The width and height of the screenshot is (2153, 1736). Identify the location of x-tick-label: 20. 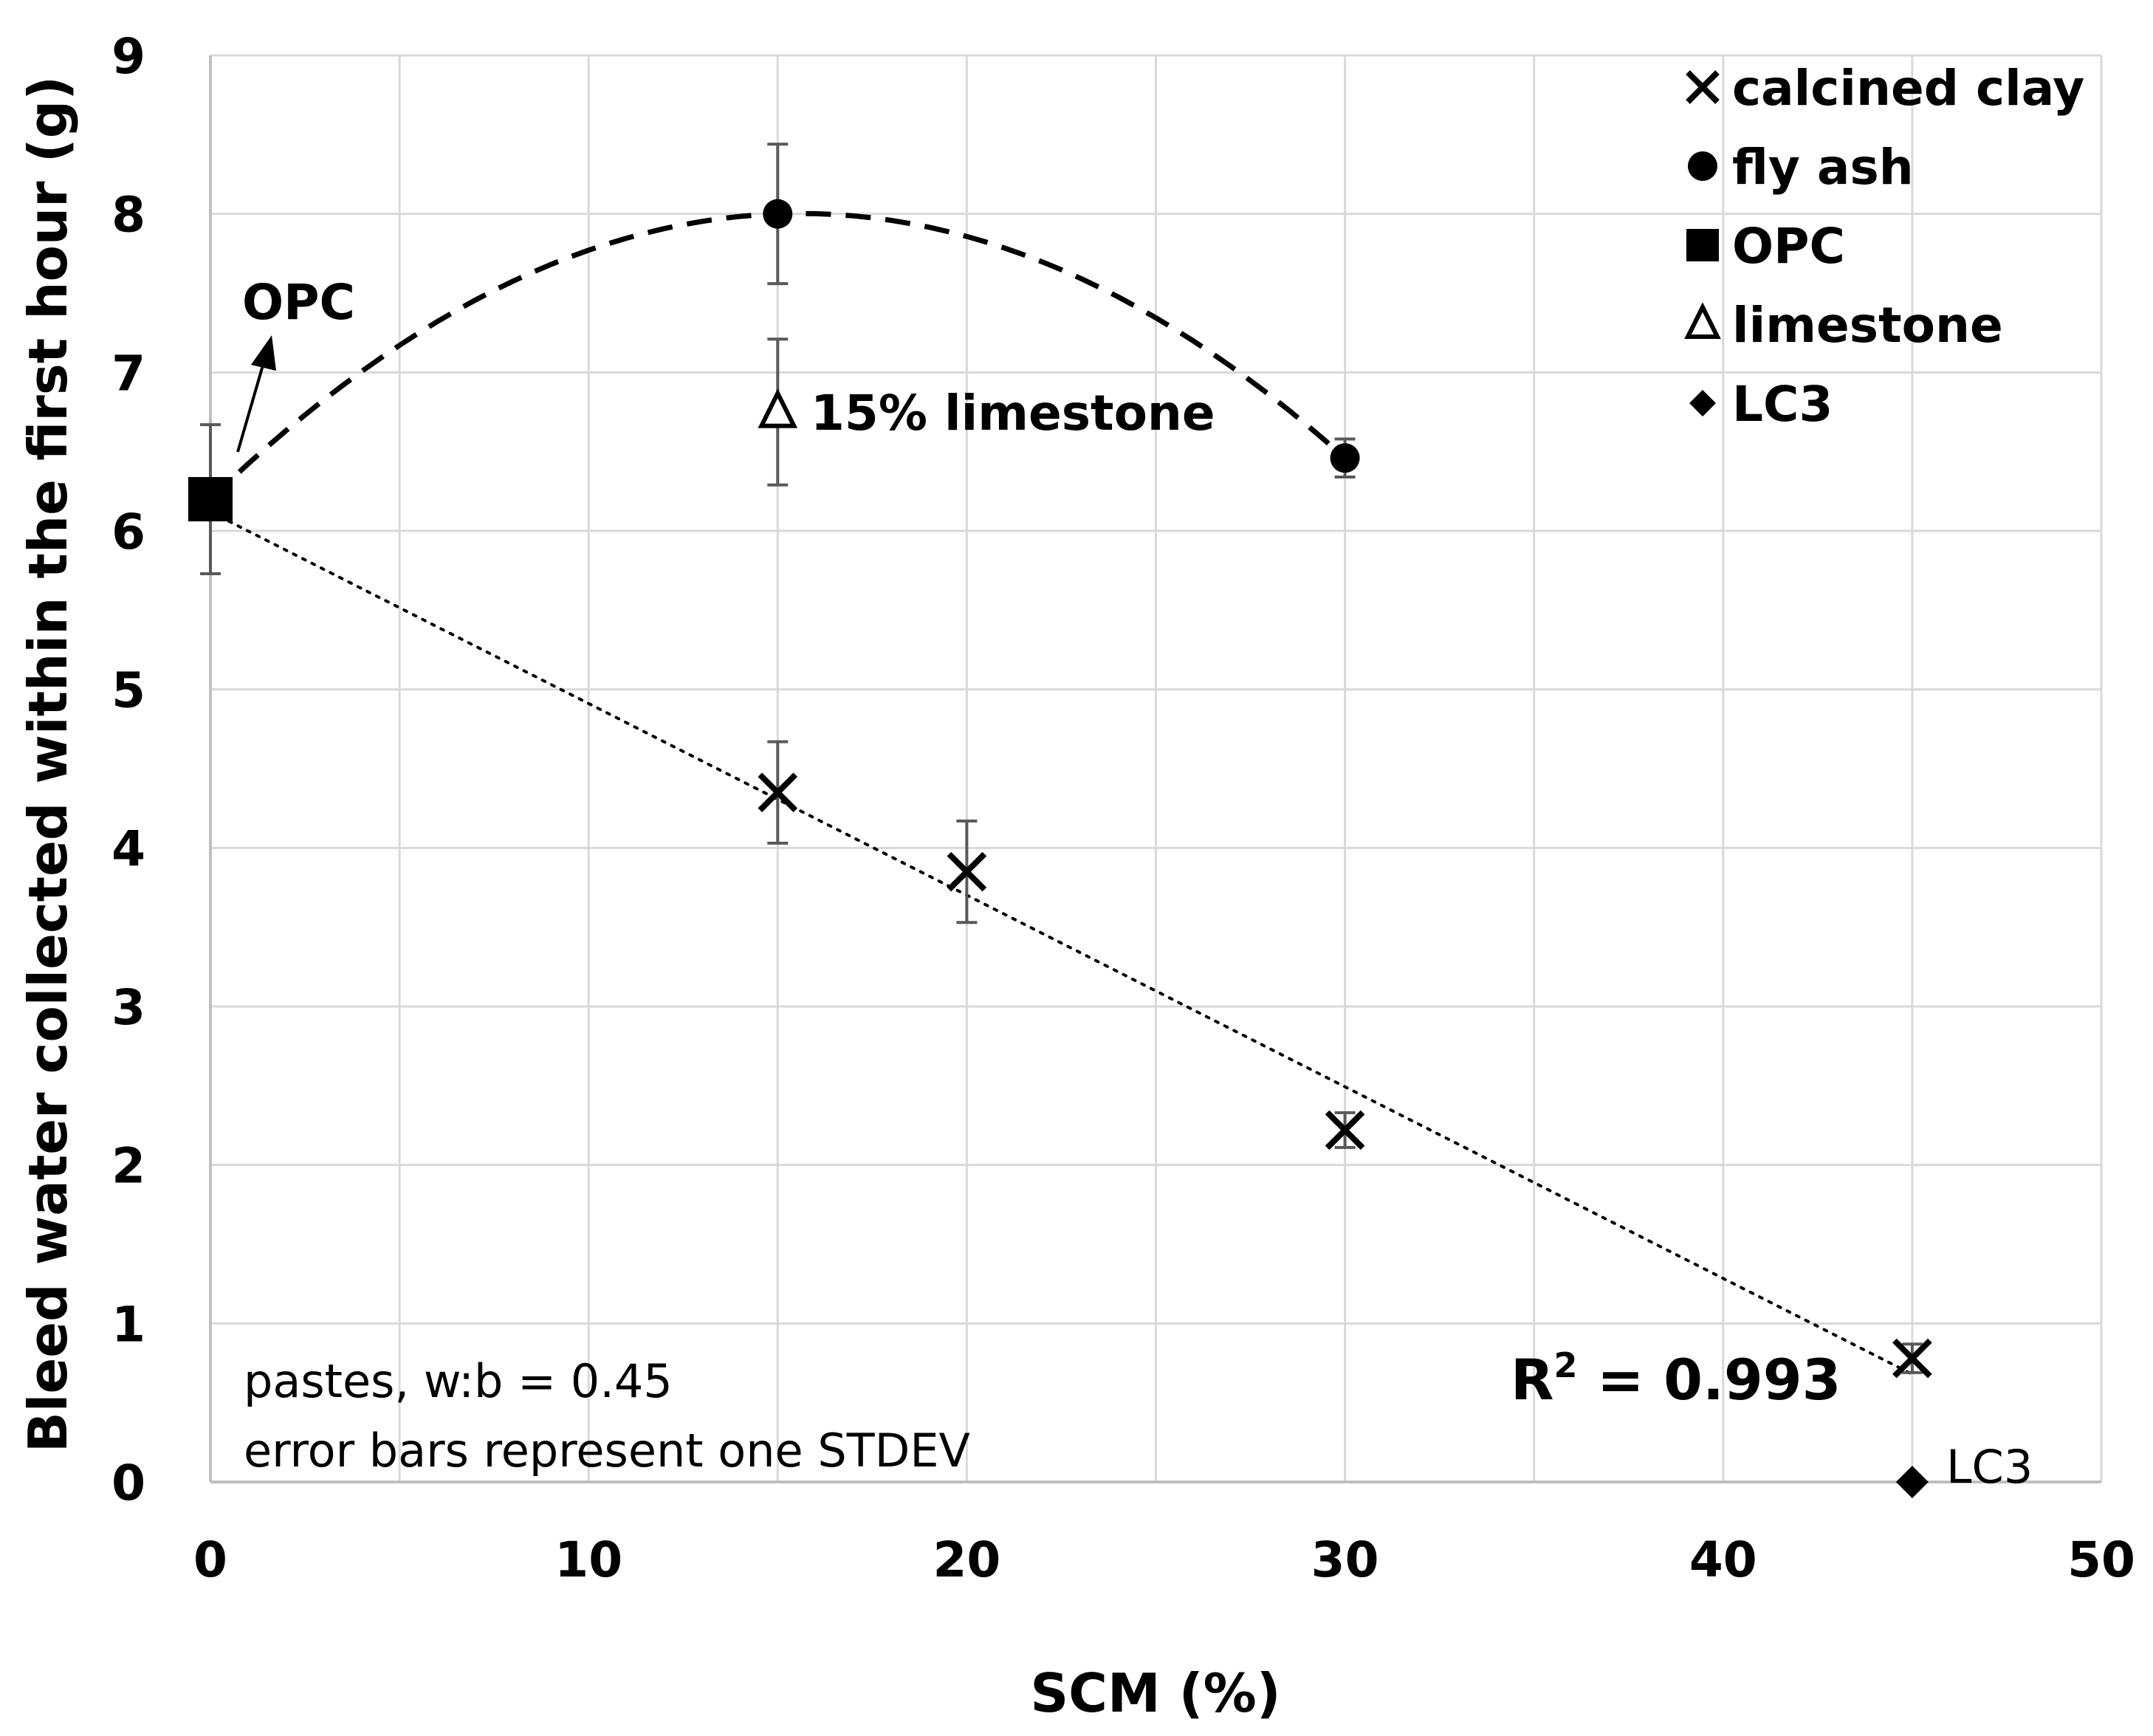
(966, 1559).